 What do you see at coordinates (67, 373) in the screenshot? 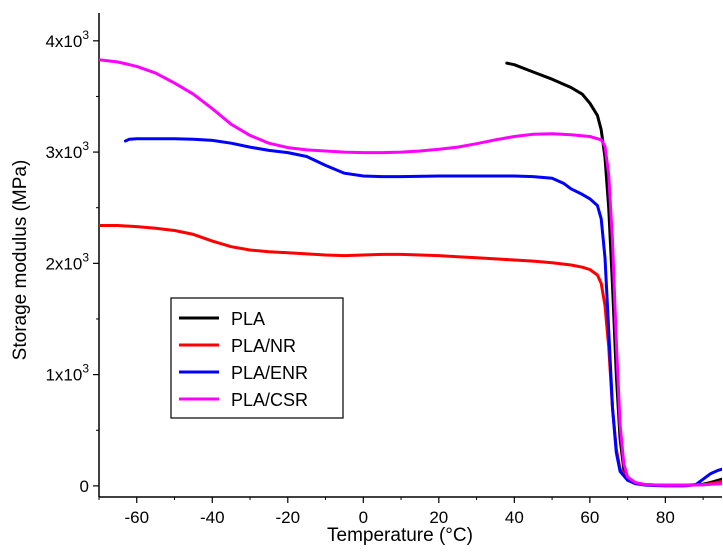
I see `y-tick-label: 1x10³` at bounding box center [67, 373].